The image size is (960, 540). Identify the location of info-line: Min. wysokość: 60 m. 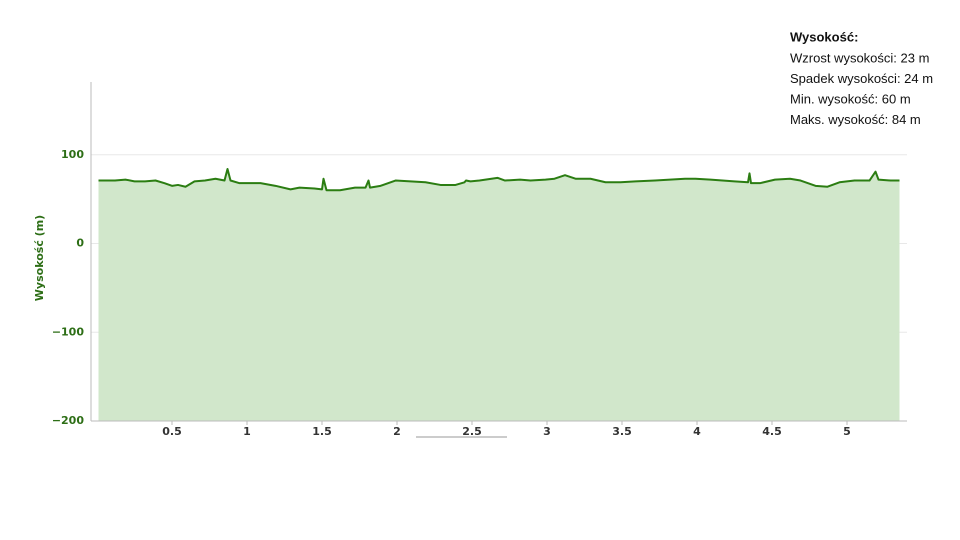
(850, 98).